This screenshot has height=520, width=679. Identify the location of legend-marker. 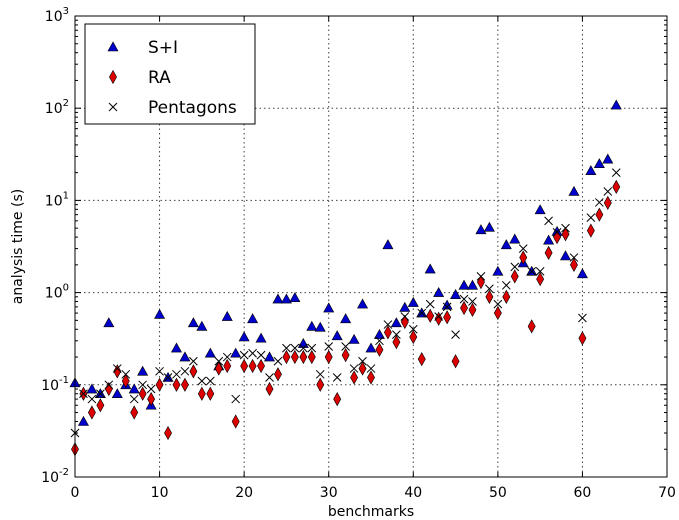
(113, 46).